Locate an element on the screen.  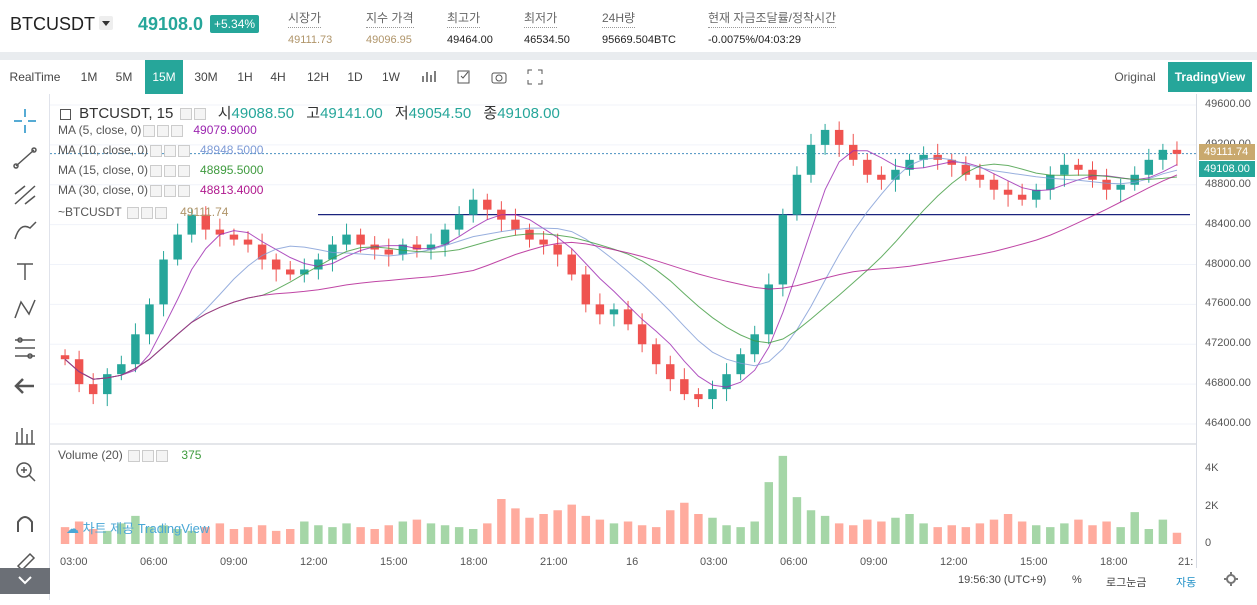
percent-toggle: % is located at coordinates (1077, 580).